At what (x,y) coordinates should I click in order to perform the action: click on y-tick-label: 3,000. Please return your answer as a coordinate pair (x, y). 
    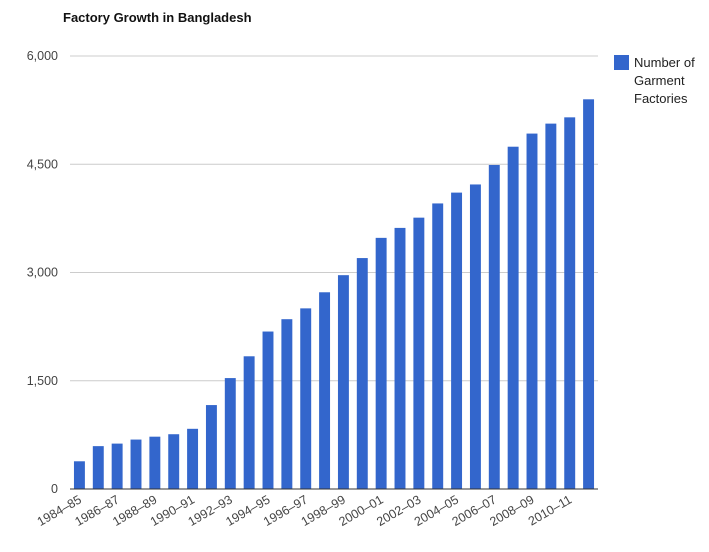
    Looking at the image, I should click on (42, 273).